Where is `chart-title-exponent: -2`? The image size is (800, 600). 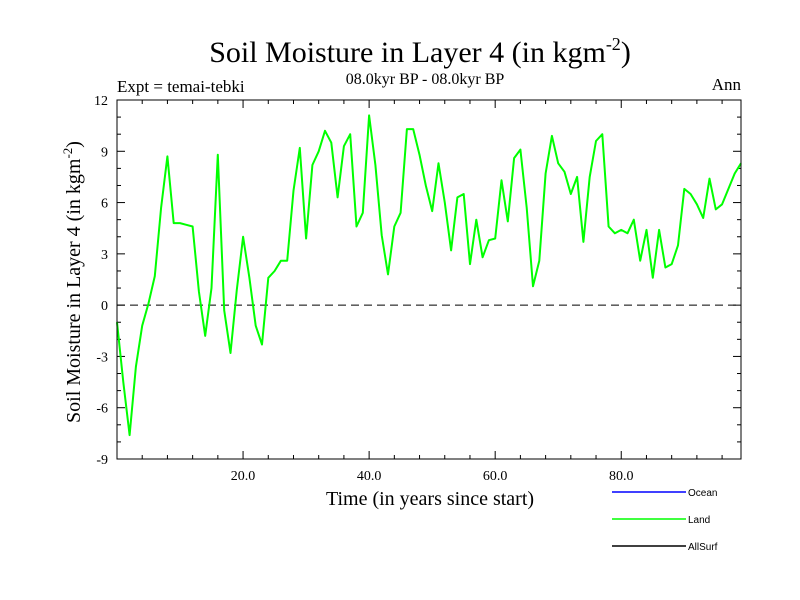 chart-title-exponent: -2 is located at coordinates (613, 44).